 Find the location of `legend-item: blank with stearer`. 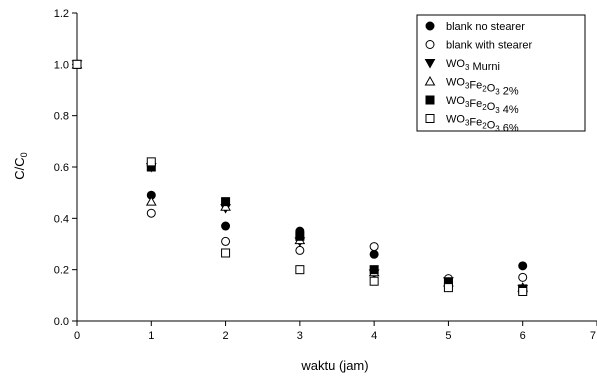

legend-item: blank with stearer is located at coordinates (479, 46).